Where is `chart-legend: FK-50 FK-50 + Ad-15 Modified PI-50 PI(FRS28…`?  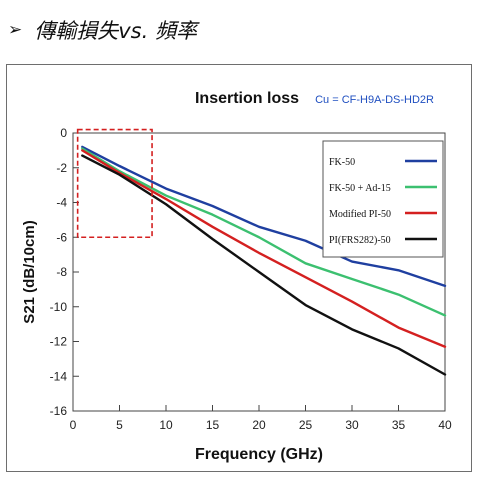
chart-legend: FK-50 FK-50 + Ad-15 Modified PI-50 PI(FRS28… is located at coordinates (383, 199).